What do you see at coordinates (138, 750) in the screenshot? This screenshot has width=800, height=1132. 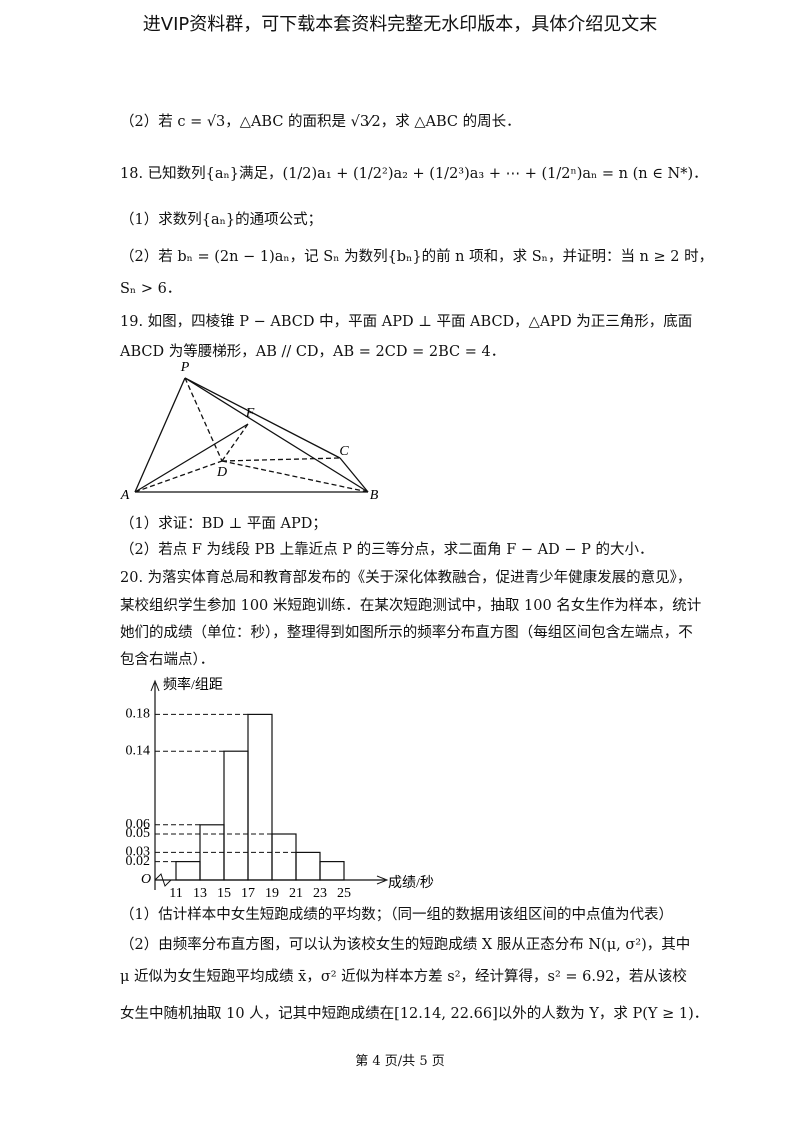 I see `y-tick-label: 0.14` at bounding box center [138, 750].